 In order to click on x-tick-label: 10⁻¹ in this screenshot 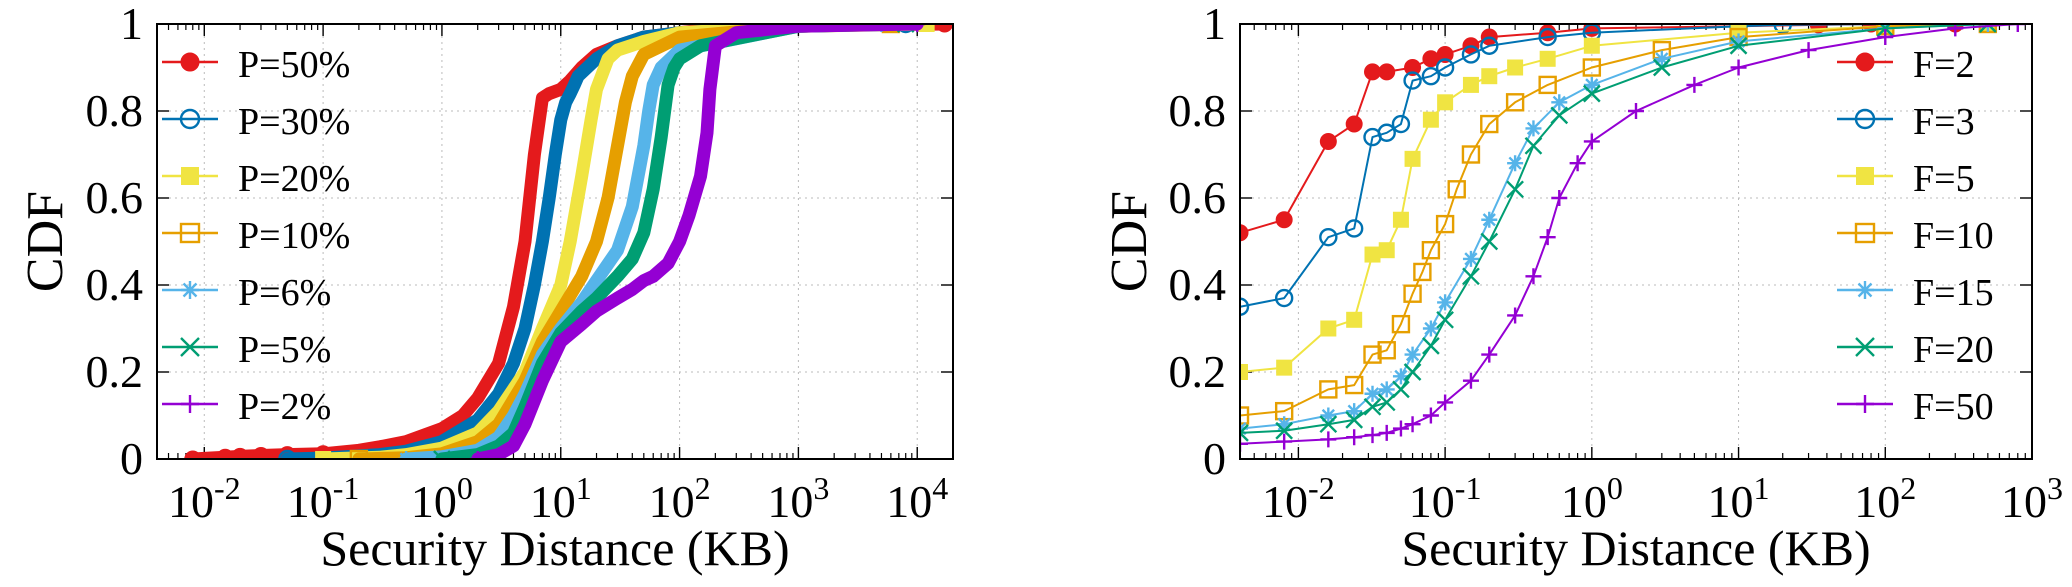, I will do `click(323, 498)`.